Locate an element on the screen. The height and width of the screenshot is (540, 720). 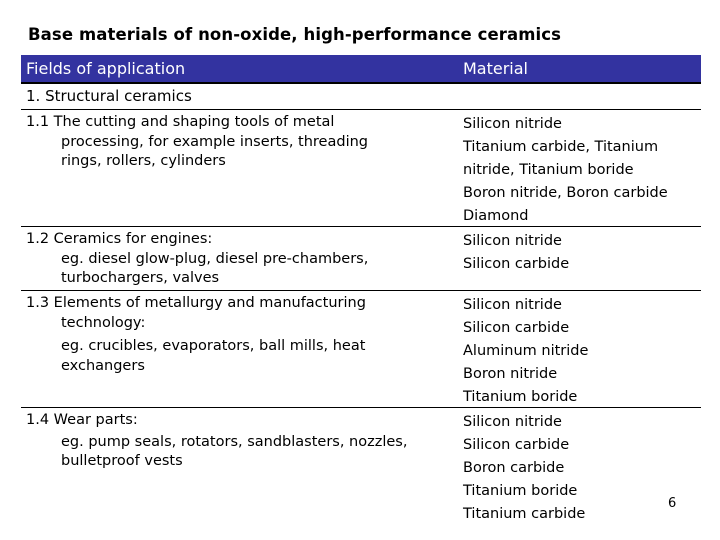
material-line: nitride, Titanium boride is located at coordinates (548, 170).